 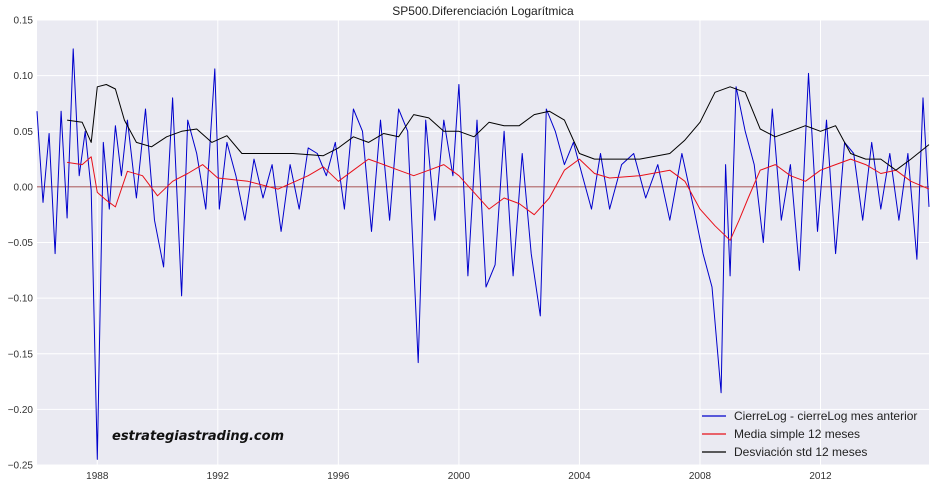 What do you see at coordinates (97, 476) in the screenshot?
I see `x-tick-label: 1988` at bounding box center [97, 476].